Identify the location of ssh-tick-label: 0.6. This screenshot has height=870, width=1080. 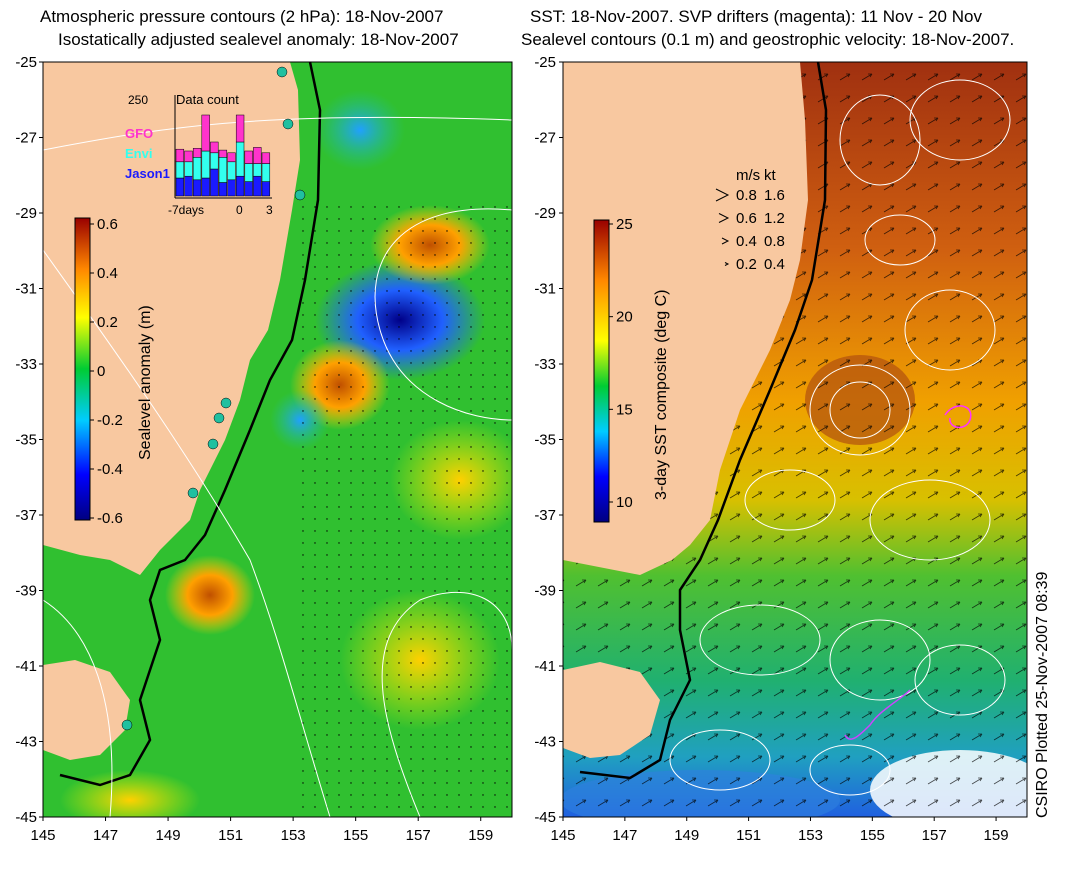
(107, 224).